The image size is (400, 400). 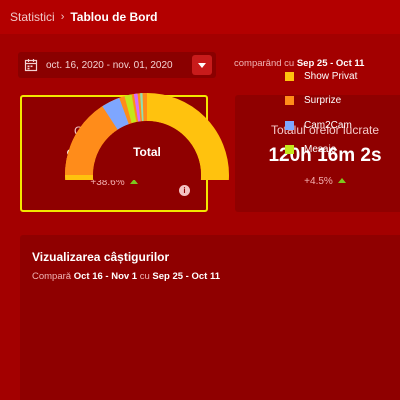 What do you see at coordinates (105, 276) in the screenshot?
I see `panel-sub-range1: Oct 16 - Nov 1` at bounding box center [105, 276].